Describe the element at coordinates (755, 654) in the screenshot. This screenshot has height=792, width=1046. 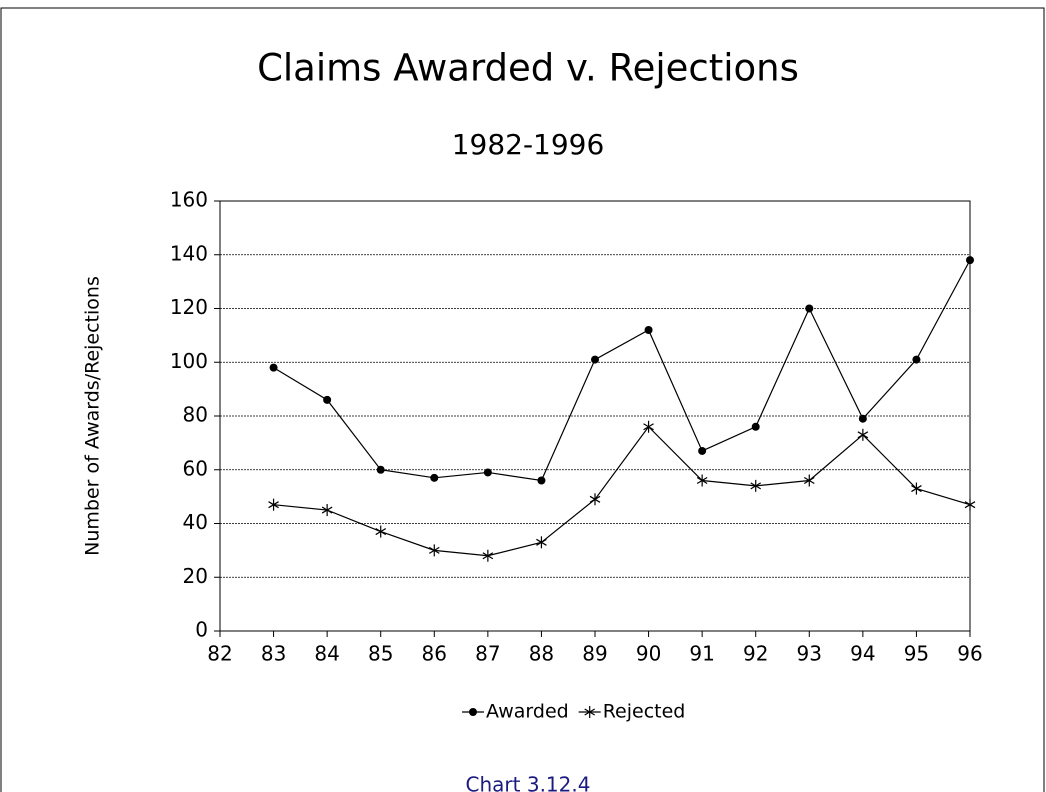
I see `x-tick-label: 92` at that location.